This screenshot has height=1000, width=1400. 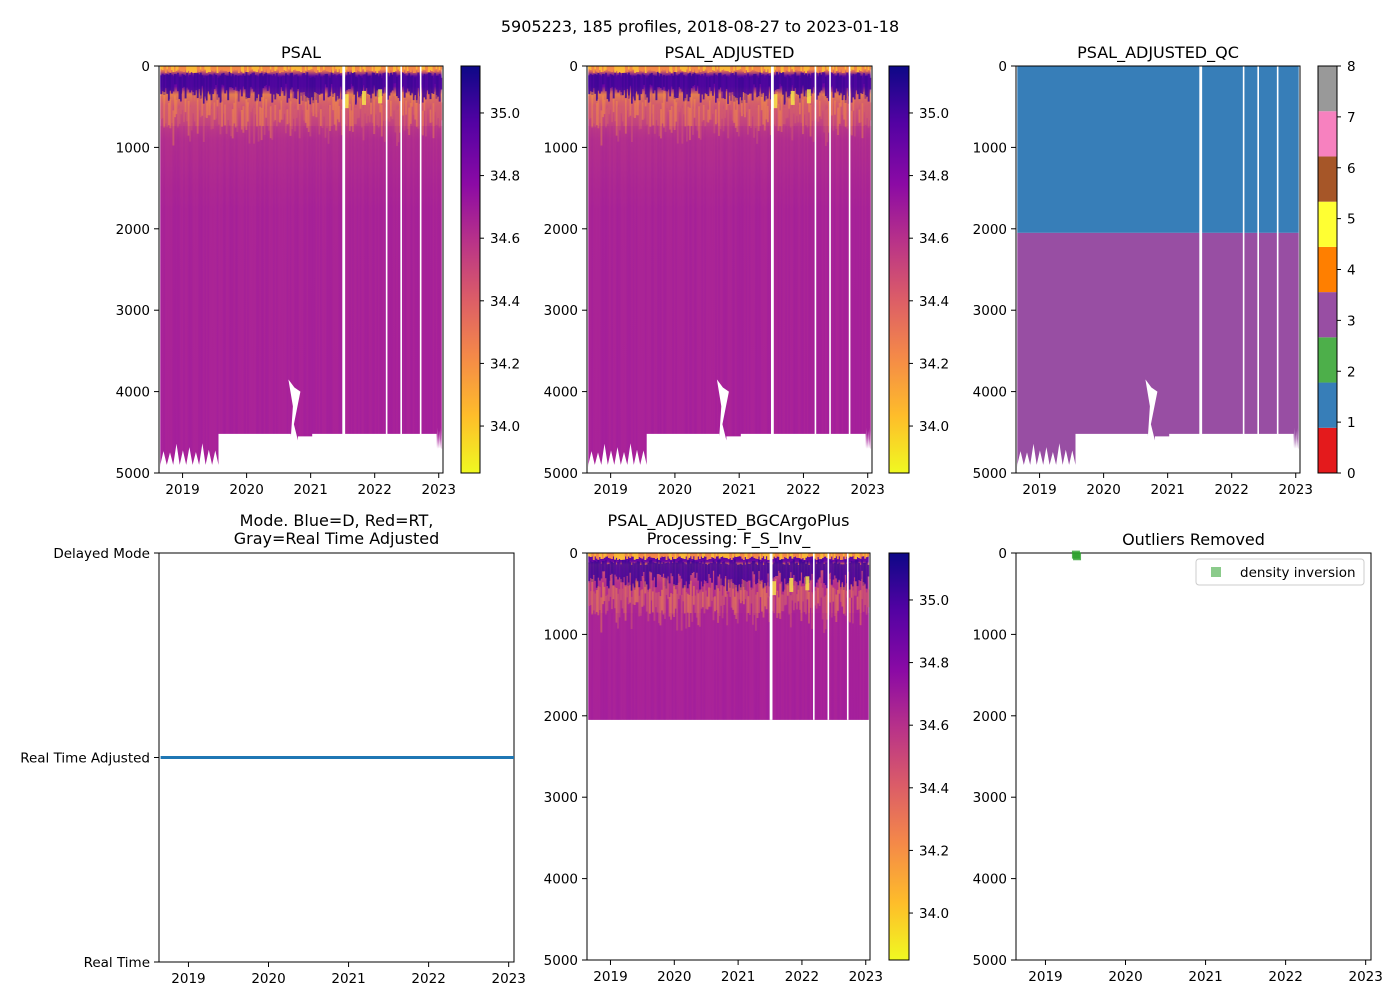 What do you see at coordinates (814, 636) in the screenshot?
I see `missing-profile-gap` at bounding box center [814, 636].